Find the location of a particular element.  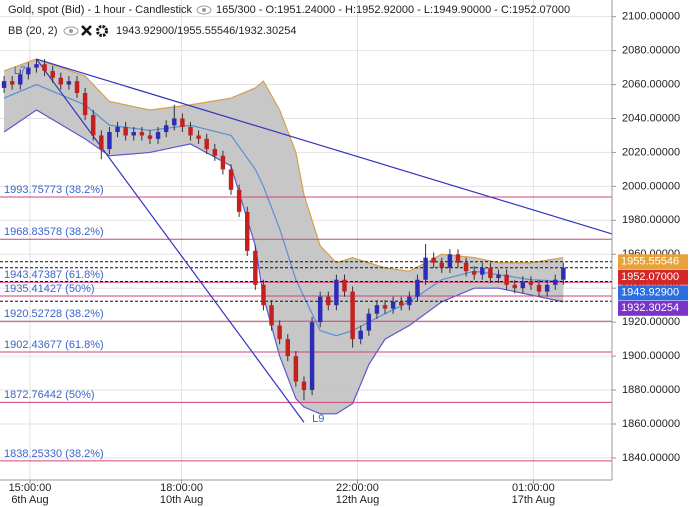

settings-icon is located at coordinates (102, 31).